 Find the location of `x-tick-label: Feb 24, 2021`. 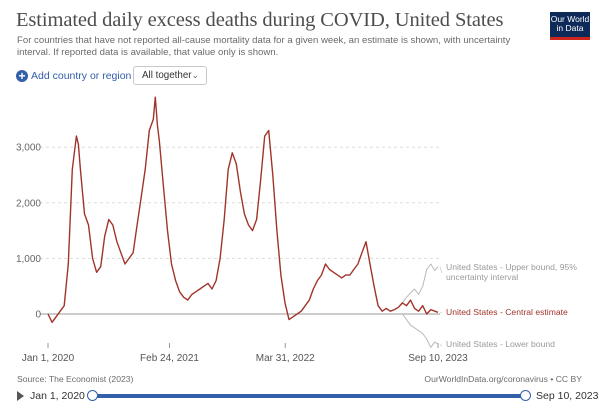

x-tick-label: Feb 24, 2021 is located at coordinates (169, 358).